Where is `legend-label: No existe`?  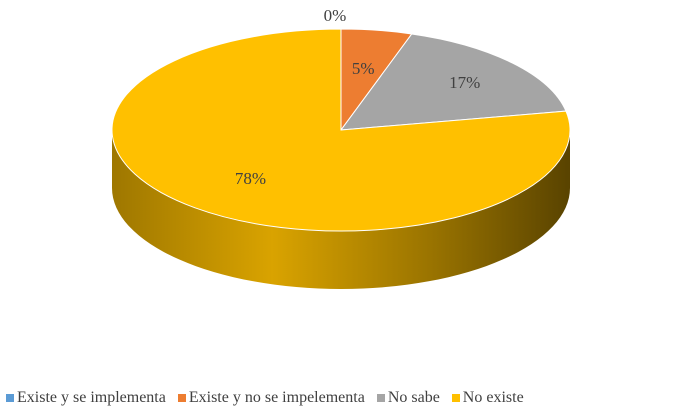 legend-label: No existe is located at coordinates (493, 397).